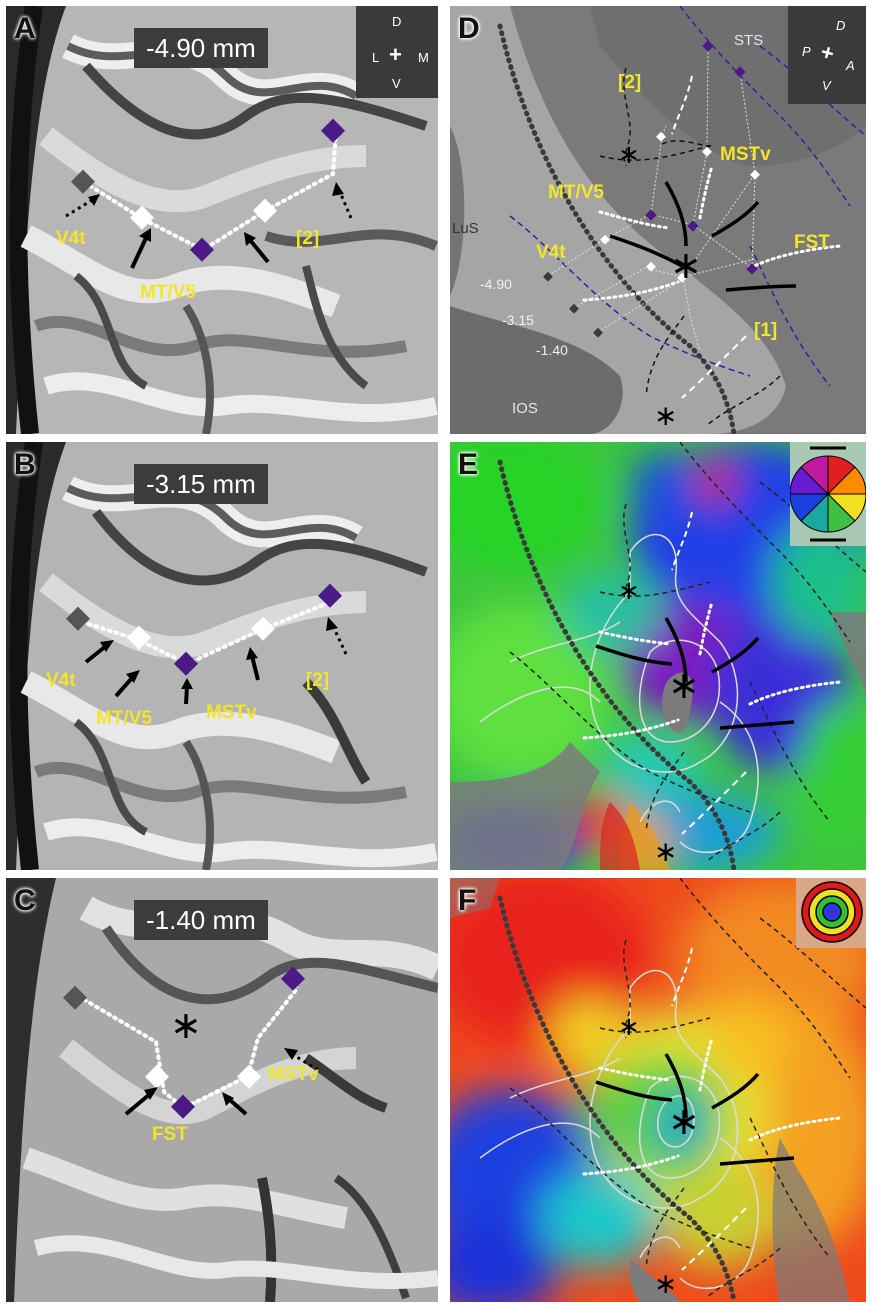  I want to click on sulcus-lus: LuS, so click(465, 228).